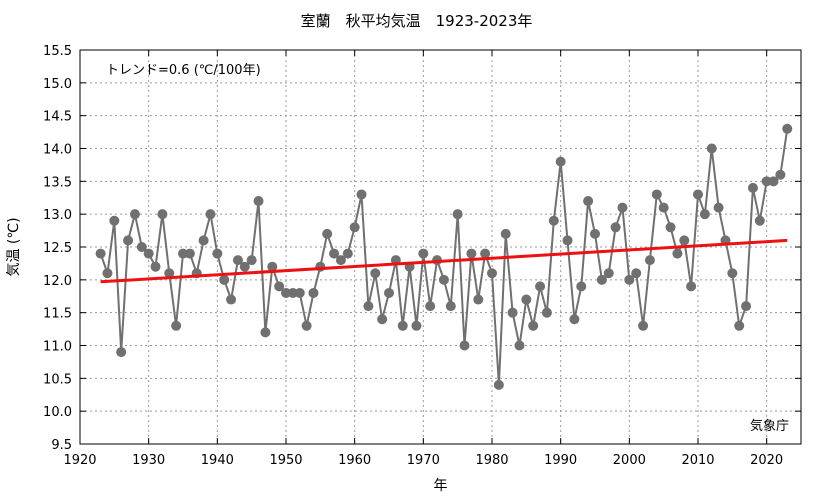 This screenshot has width=833, height=498. I want to click on y-axis-label: 気温 (℃), so click(14, 246).